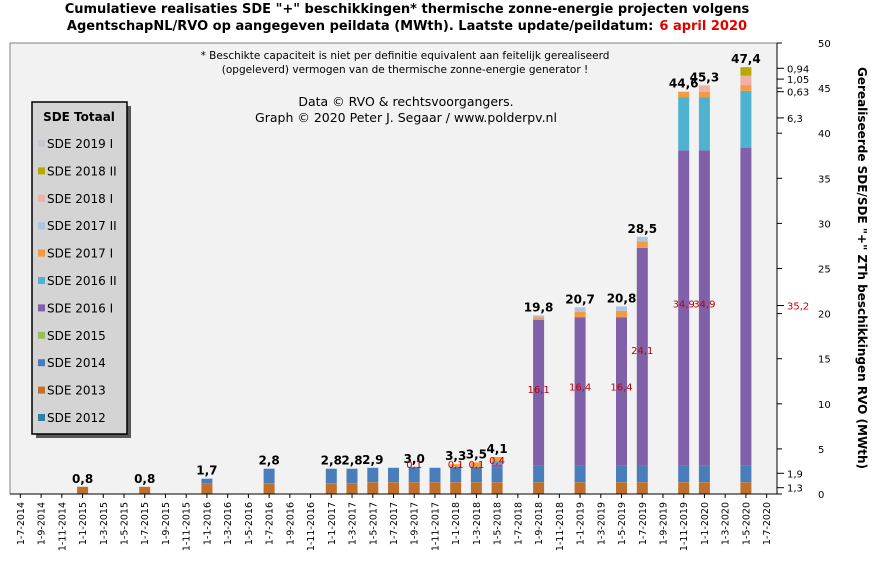  I want to click on source-line1: Data © RVO & rechtsvoorgangers., so click(405, 101).